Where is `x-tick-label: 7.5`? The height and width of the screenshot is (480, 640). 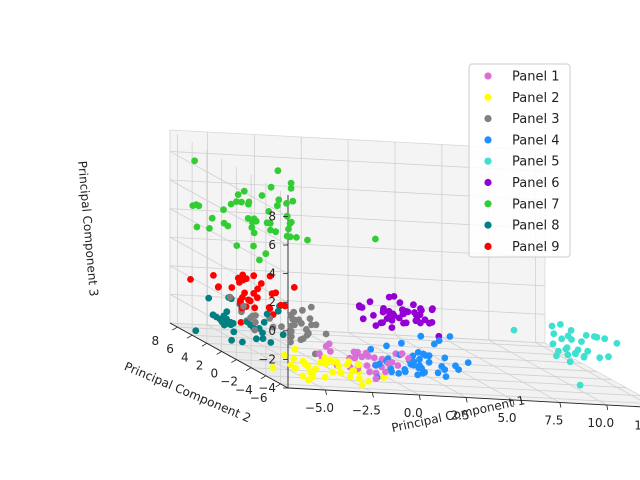
x-tick-label: 7.5 is located at coordinates (553, 421).